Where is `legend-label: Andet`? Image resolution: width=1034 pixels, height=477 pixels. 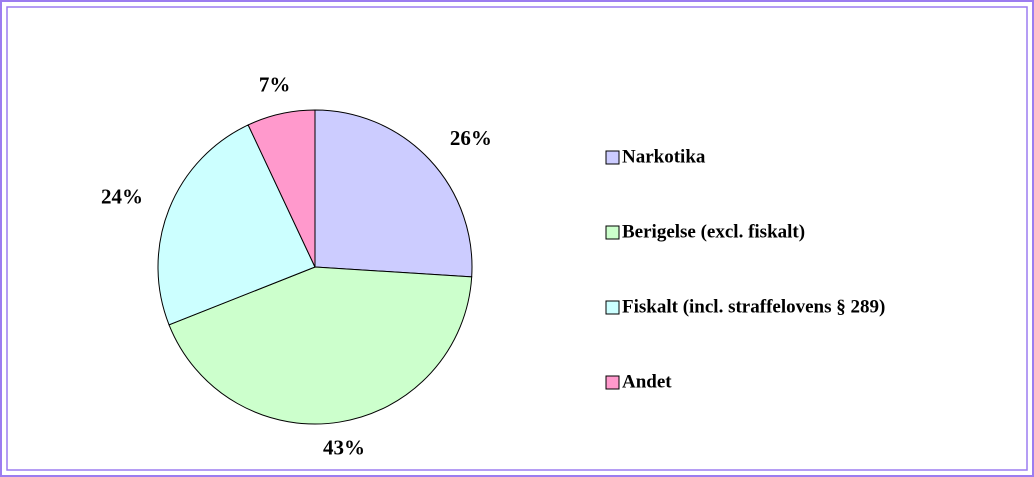
legend-label: Andet is located at coordinates (647, 381).